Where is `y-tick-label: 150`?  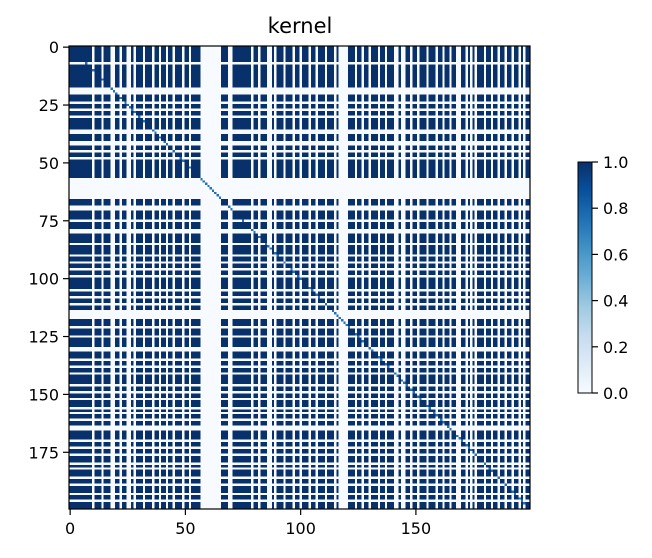 y-tick-label: 150 is located at coordinates (43, 394).